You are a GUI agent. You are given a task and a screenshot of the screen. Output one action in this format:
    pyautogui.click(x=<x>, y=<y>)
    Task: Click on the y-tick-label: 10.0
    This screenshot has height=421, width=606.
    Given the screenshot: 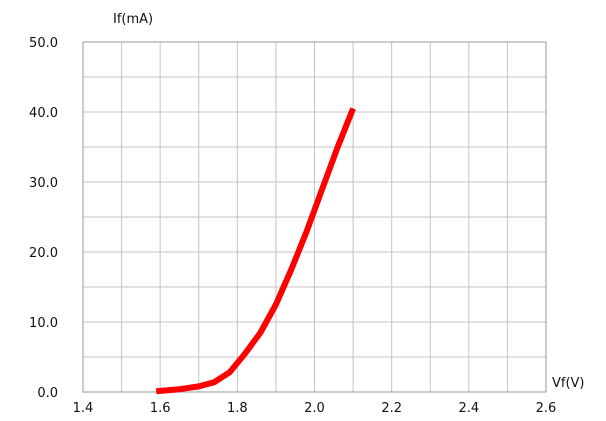 What is the action you would take?
    pyautogui.click(x=43, y=323)
    